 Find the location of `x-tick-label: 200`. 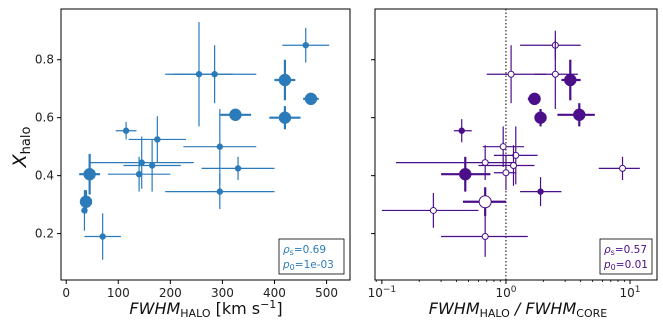

x-tick-label: 200 is located at coordinates (170, 293).